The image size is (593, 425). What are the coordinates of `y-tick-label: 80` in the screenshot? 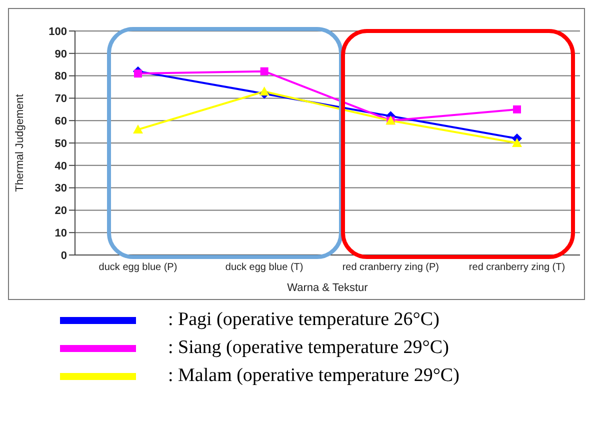 It's located at (60, 76).